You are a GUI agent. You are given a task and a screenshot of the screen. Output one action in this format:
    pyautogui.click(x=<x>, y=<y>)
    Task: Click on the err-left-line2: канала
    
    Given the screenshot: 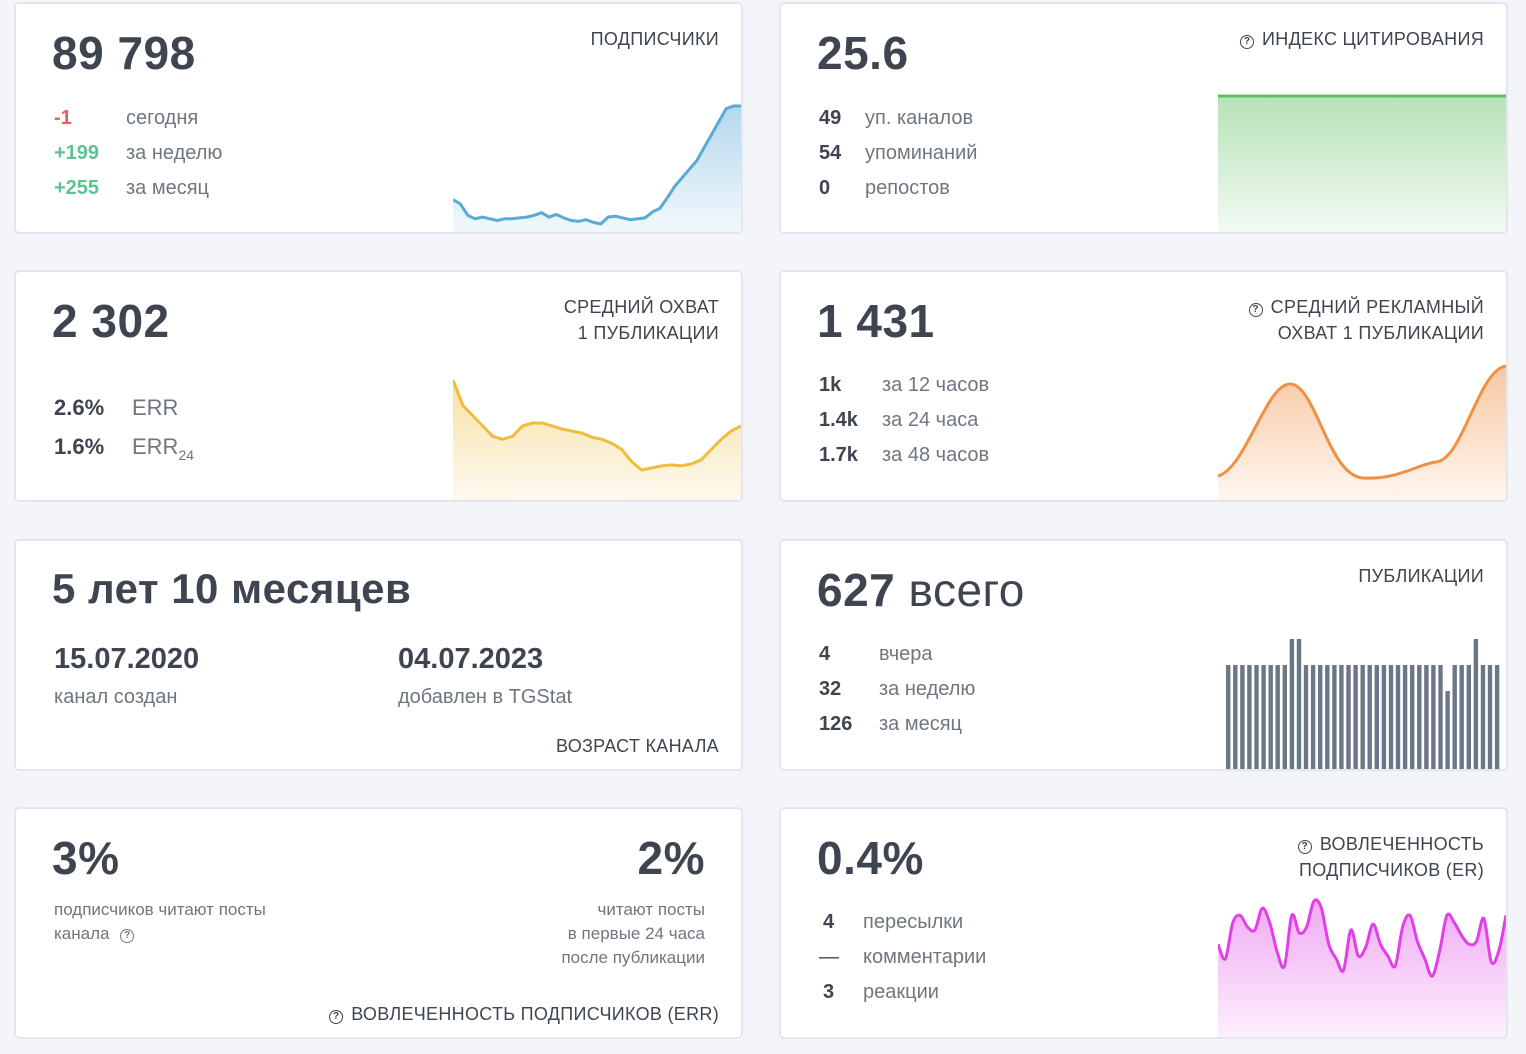 What is the action you would take?
    pyautogui.click(x=82, y=933)
    